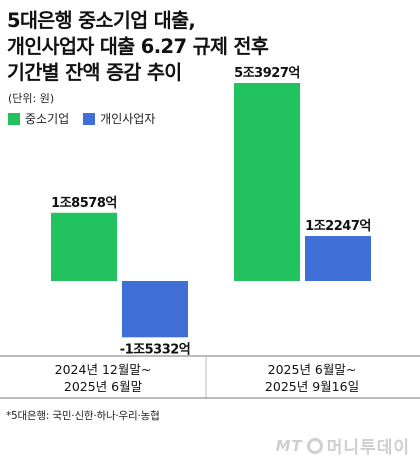 Image resolution: width=420 pixels, height=462 pixels. I want to click on logo-ring-icon, so click(314, 445).